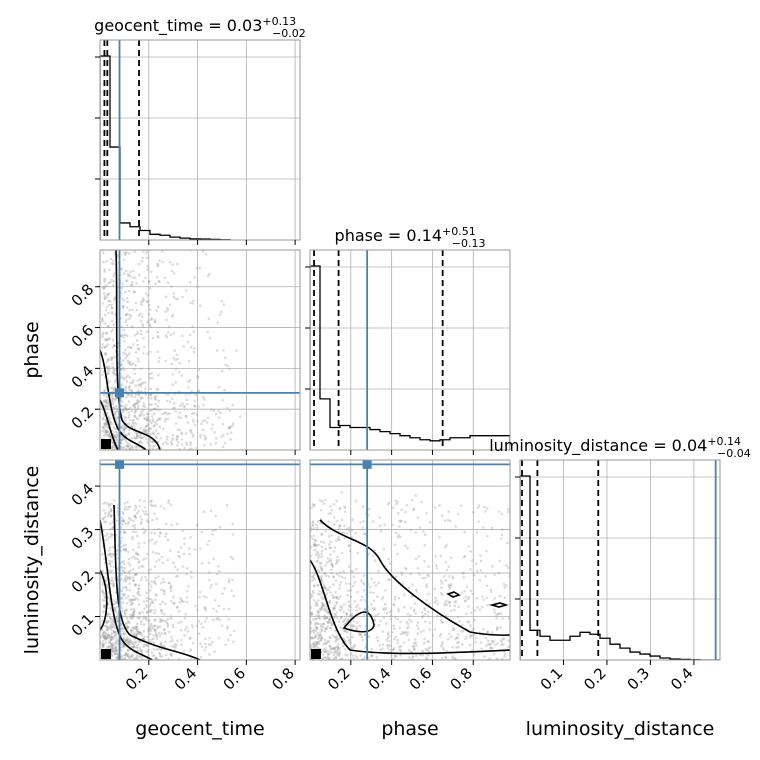 This screenshot has width=760, height=760. Describe the element at coordinates (620, 729) in the screenshot. I see `x-axis-label-luminosity_distance: luminosity_distance` at that location.